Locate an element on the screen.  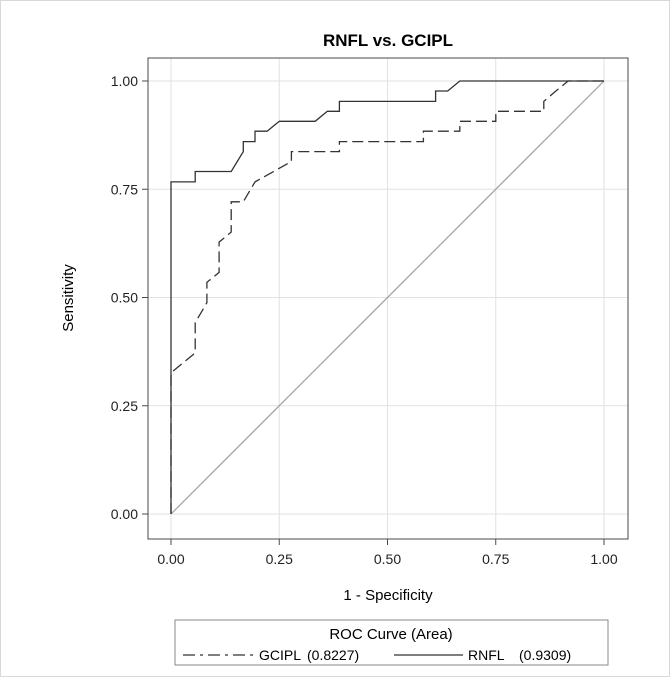
y-tick-label: 0.75 is located at coordinates (124, 189).